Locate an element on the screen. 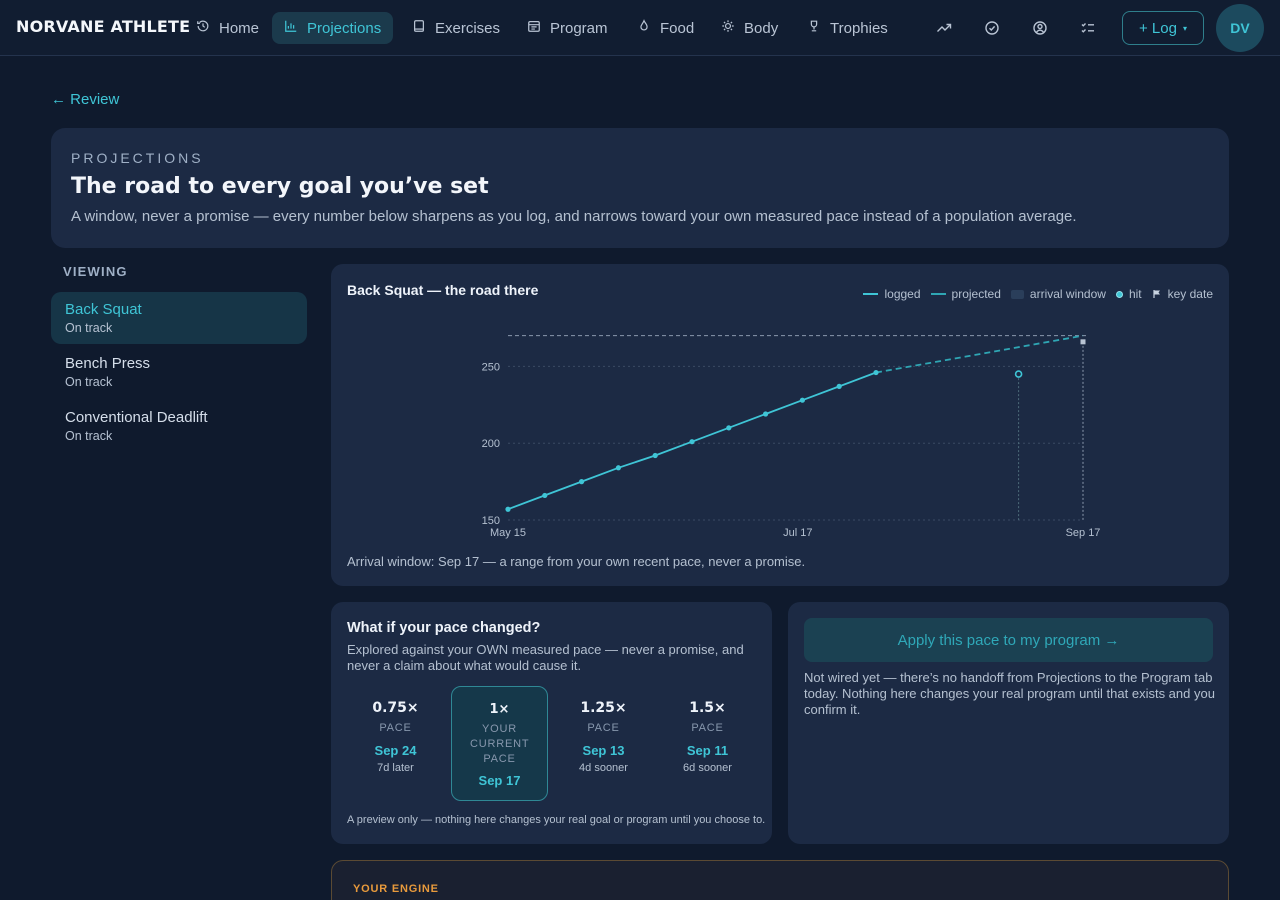 This screenshot has width=1280, height=900. tab-body: Body is located at coordinates (749, 28).